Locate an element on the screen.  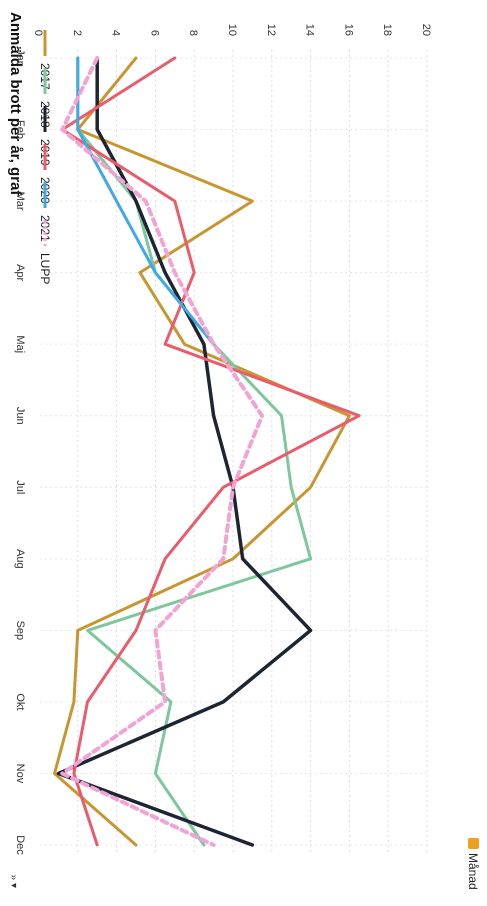
y-tick-label: 2 is located at coordinates (77, 33).